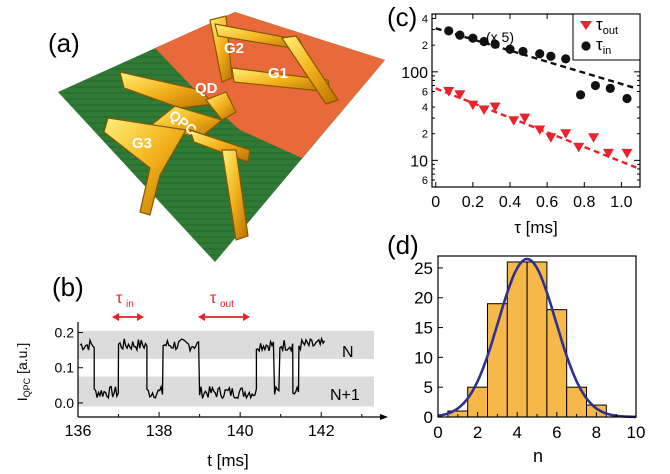 This screenshot has width=670, height=474. Describe the element at coordinates (65, 333) in the screenshot. I see `y-tick-label-2: 0.2` at that location.